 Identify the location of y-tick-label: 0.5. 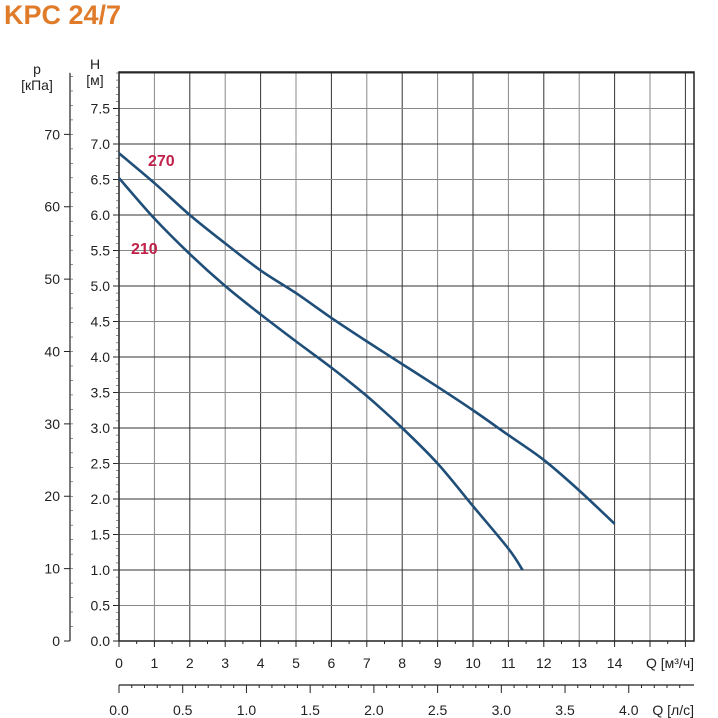
(101, 606).